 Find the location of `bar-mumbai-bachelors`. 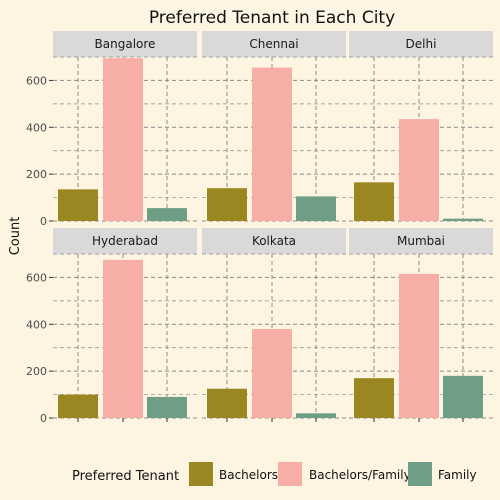

bar-mumbai-bachelors is located at coordinates (374, 398).